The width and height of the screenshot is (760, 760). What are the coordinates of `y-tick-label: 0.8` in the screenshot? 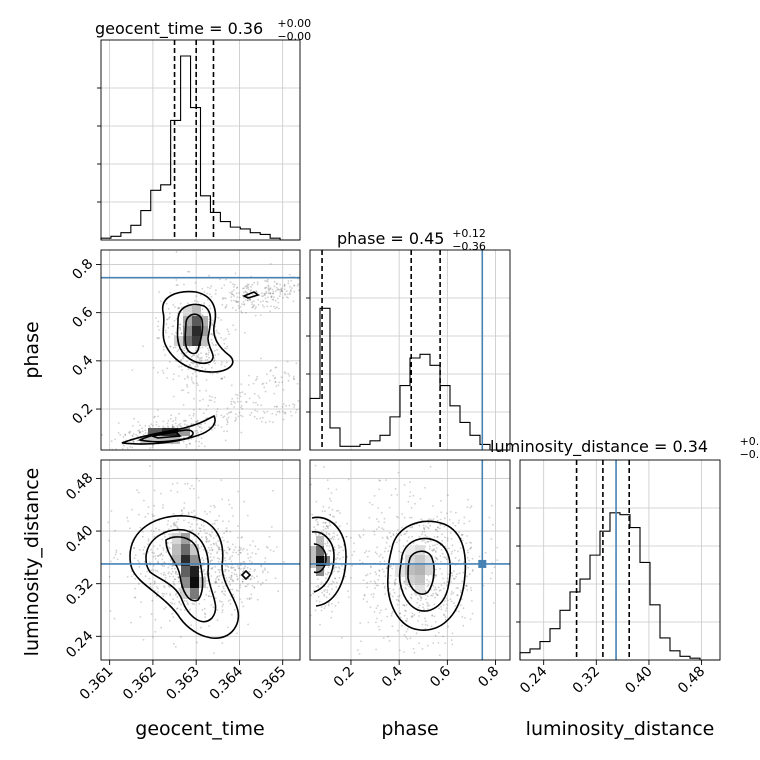 It's located at (82, 269).